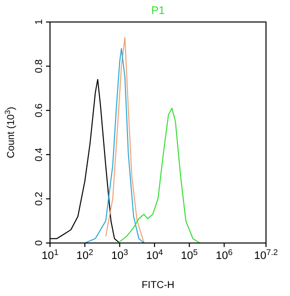  Describe the element at coordinates (225, 255) in the screenshot. I see `x-tick-label: 10$^{6}$` at that location.